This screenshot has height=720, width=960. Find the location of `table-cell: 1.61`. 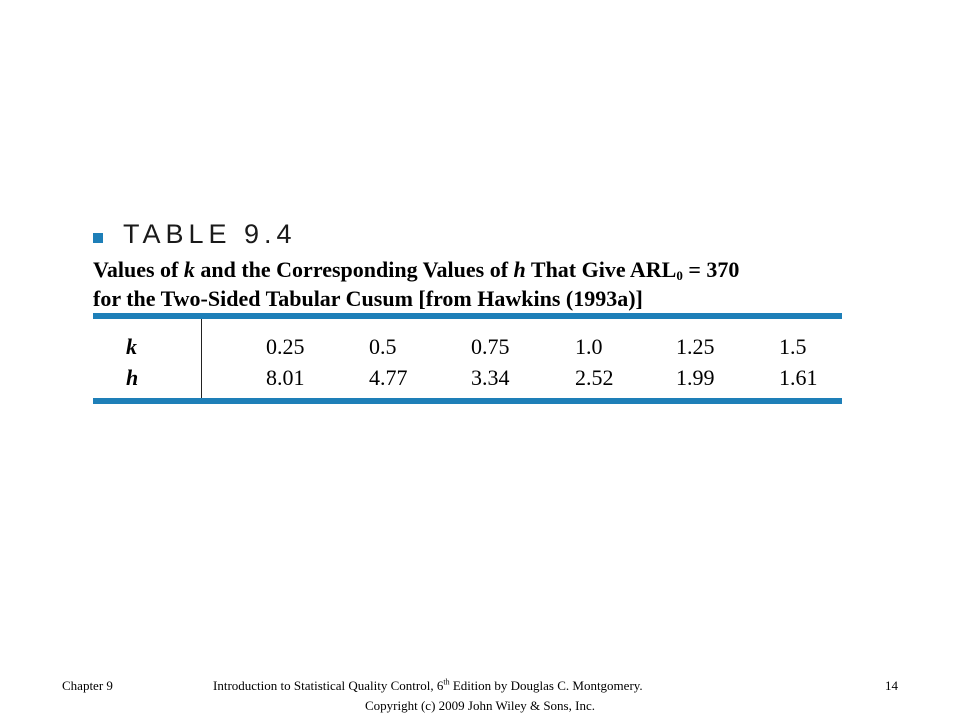

table-cell: 1.61 is located at coordinates (798, 377).